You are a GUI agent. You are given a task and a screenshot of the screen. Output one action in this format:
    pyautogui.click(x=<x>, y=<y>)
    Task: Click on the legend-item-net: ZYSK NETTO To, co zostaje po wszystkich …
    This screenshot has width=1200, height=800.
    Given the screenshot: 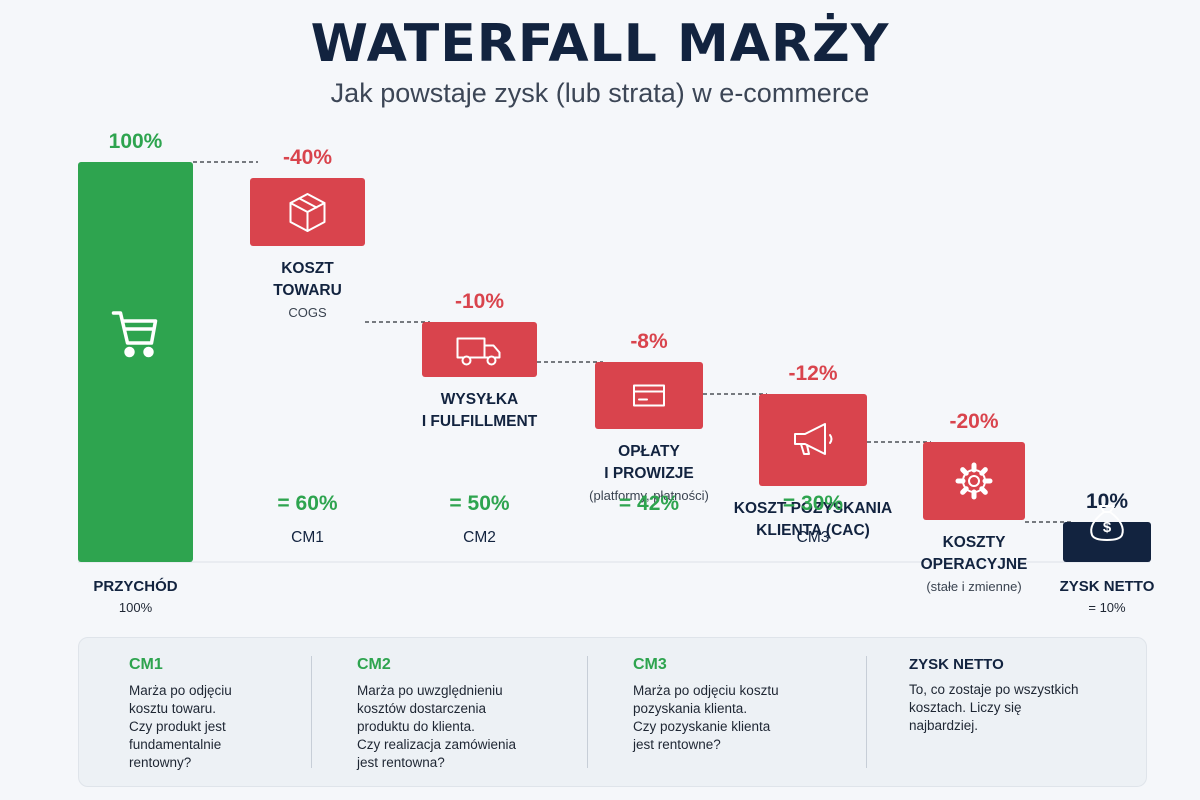 What is the action you would take?
    pyautogui.click(x=1019, y=695)
    